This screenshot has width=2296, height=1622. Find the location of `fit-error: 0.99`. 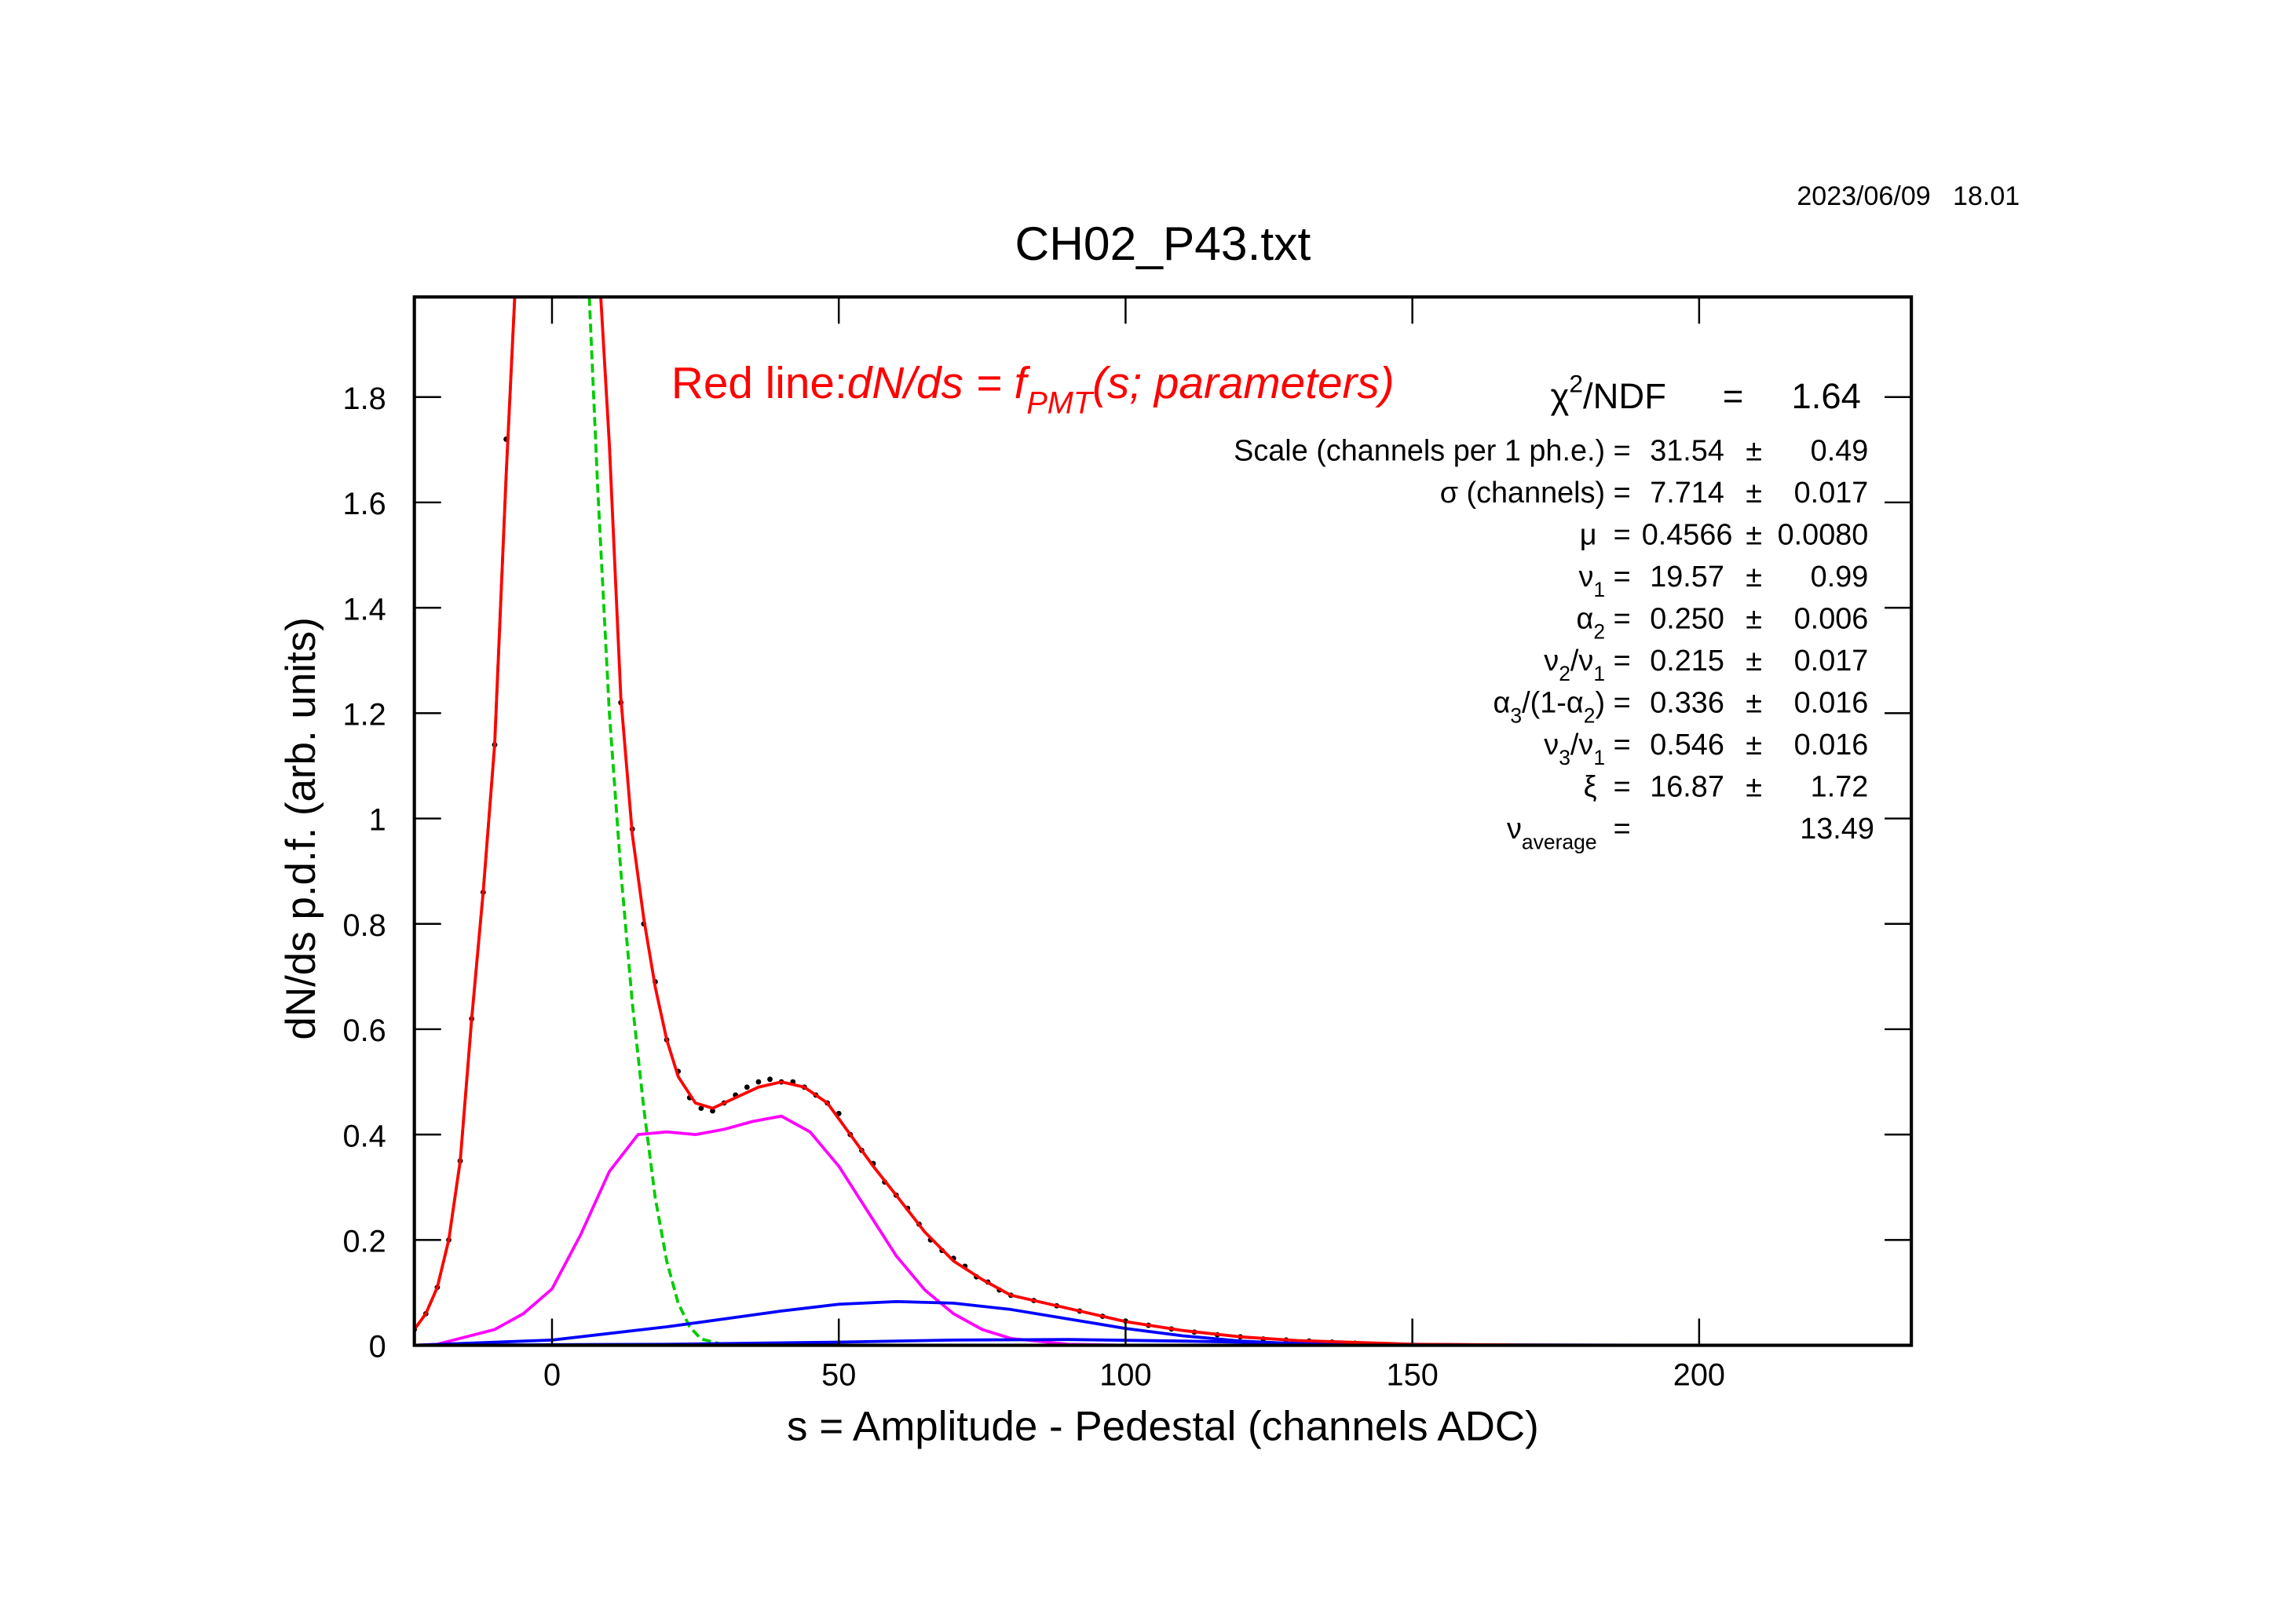

fit-error: 0.99 is located at coordinates (1840, 577).